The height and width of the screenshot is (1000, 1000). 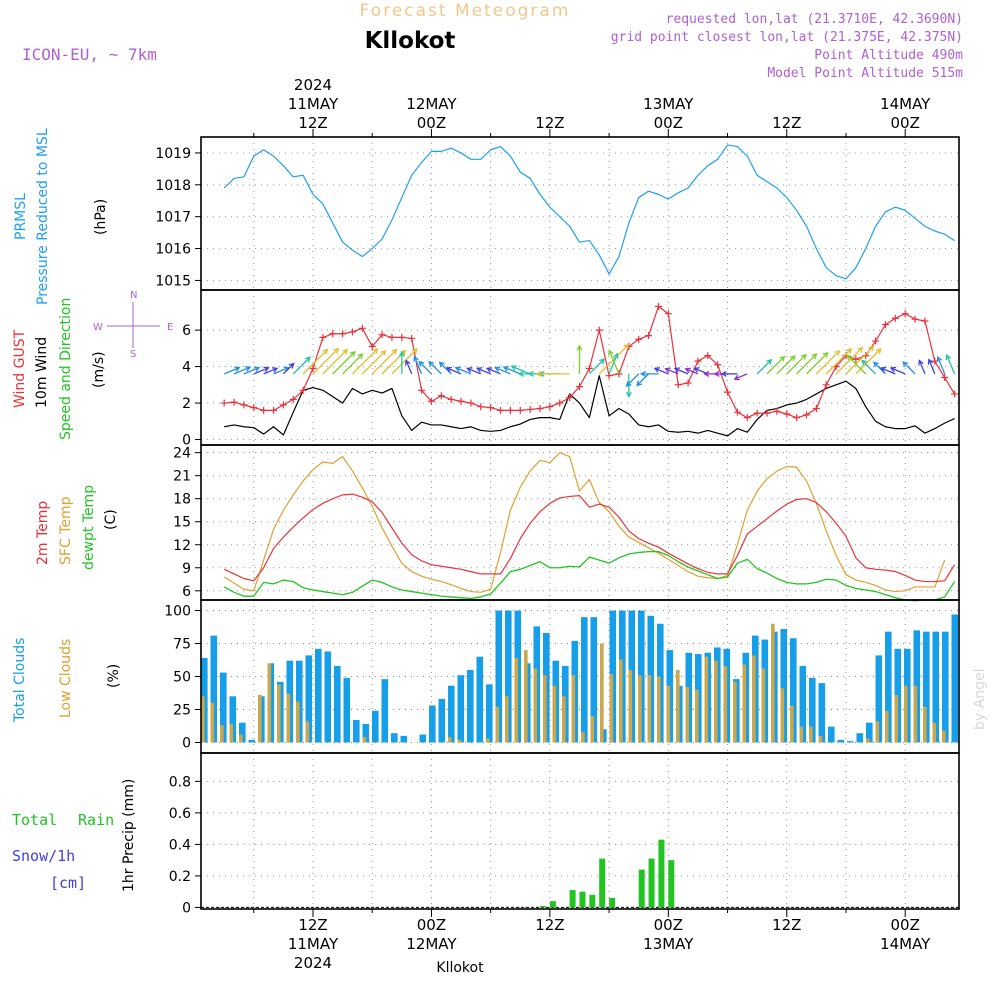 What do you see at coordinates (182, 454) in the screenshot?
I see `y-tick-label: 24` at bounding box center [182, 454].